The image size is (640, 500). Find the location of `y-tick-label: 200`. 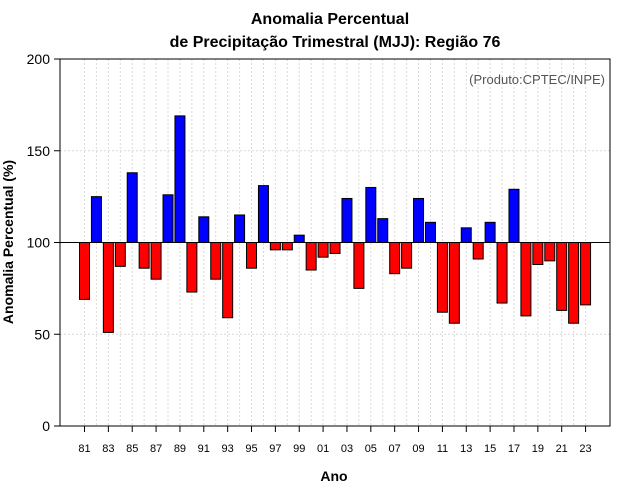

y-tick-label: 200 is located at coordinates (39, 59).